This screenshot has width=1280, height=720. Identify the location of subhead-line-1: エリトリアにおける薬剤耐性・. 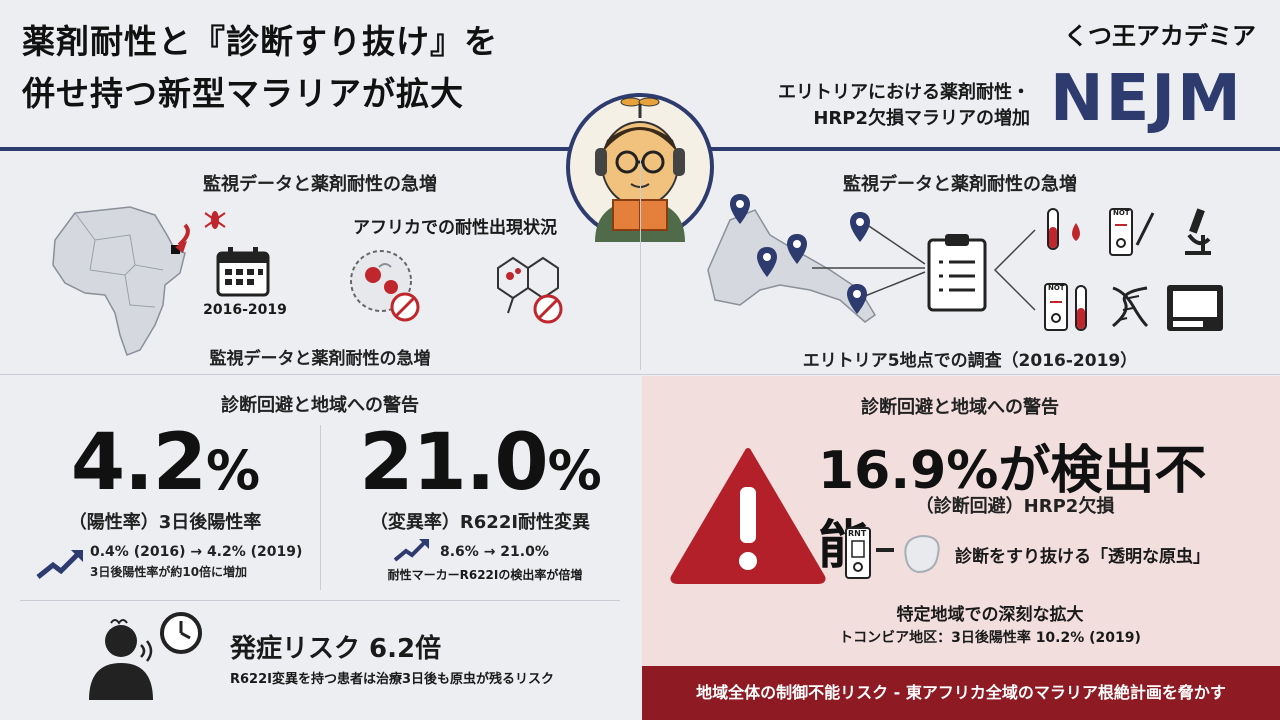
(904, 92).